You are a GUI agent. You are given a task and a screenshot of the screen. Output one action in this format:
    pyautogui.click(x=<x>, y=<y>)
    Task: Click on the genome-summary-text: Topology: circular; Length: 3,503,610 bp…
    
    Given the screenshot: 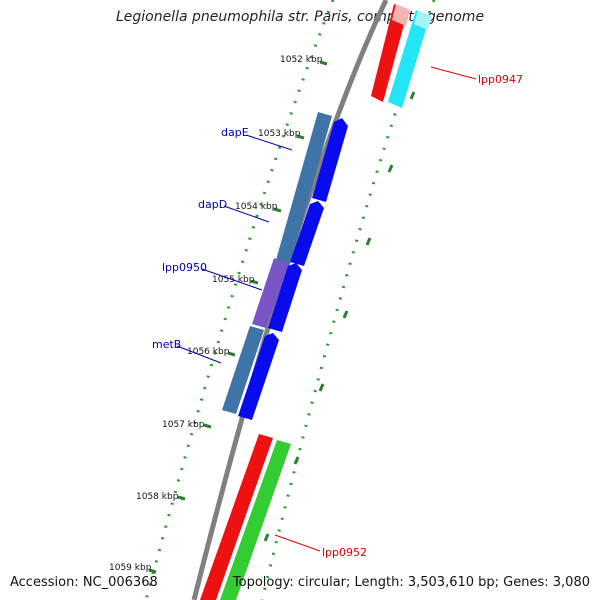 What is the action you would take?
    pyautogui.click(x=411, y=582)
    